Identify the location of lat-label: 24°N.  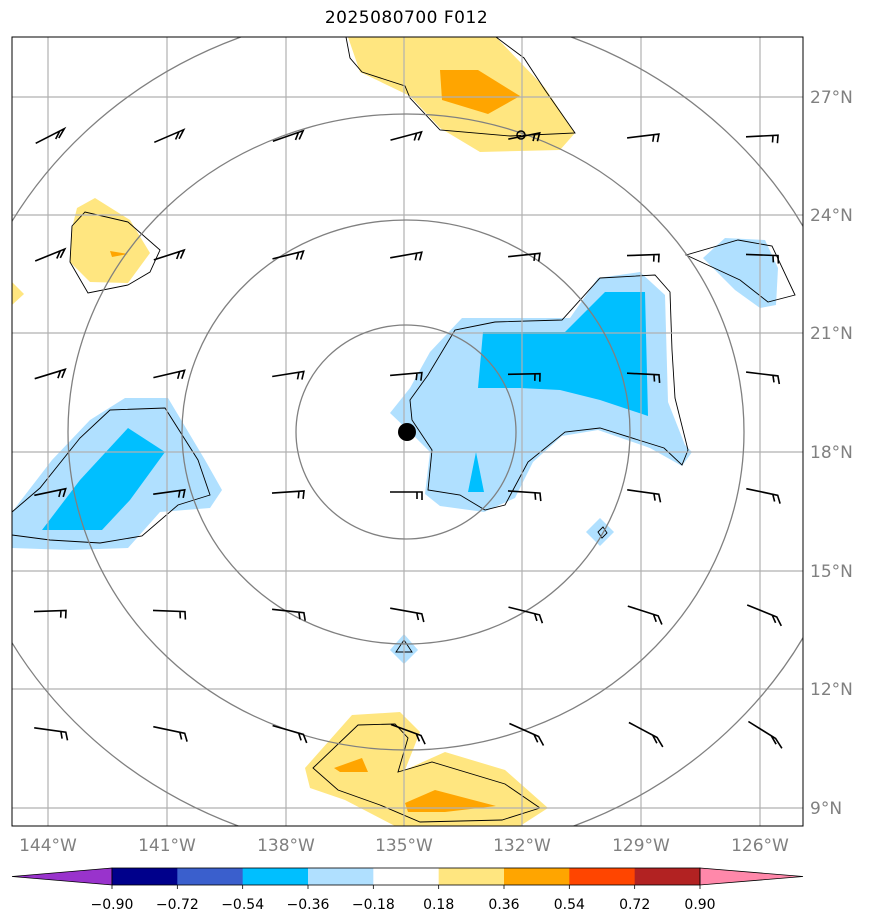
(831, 216).